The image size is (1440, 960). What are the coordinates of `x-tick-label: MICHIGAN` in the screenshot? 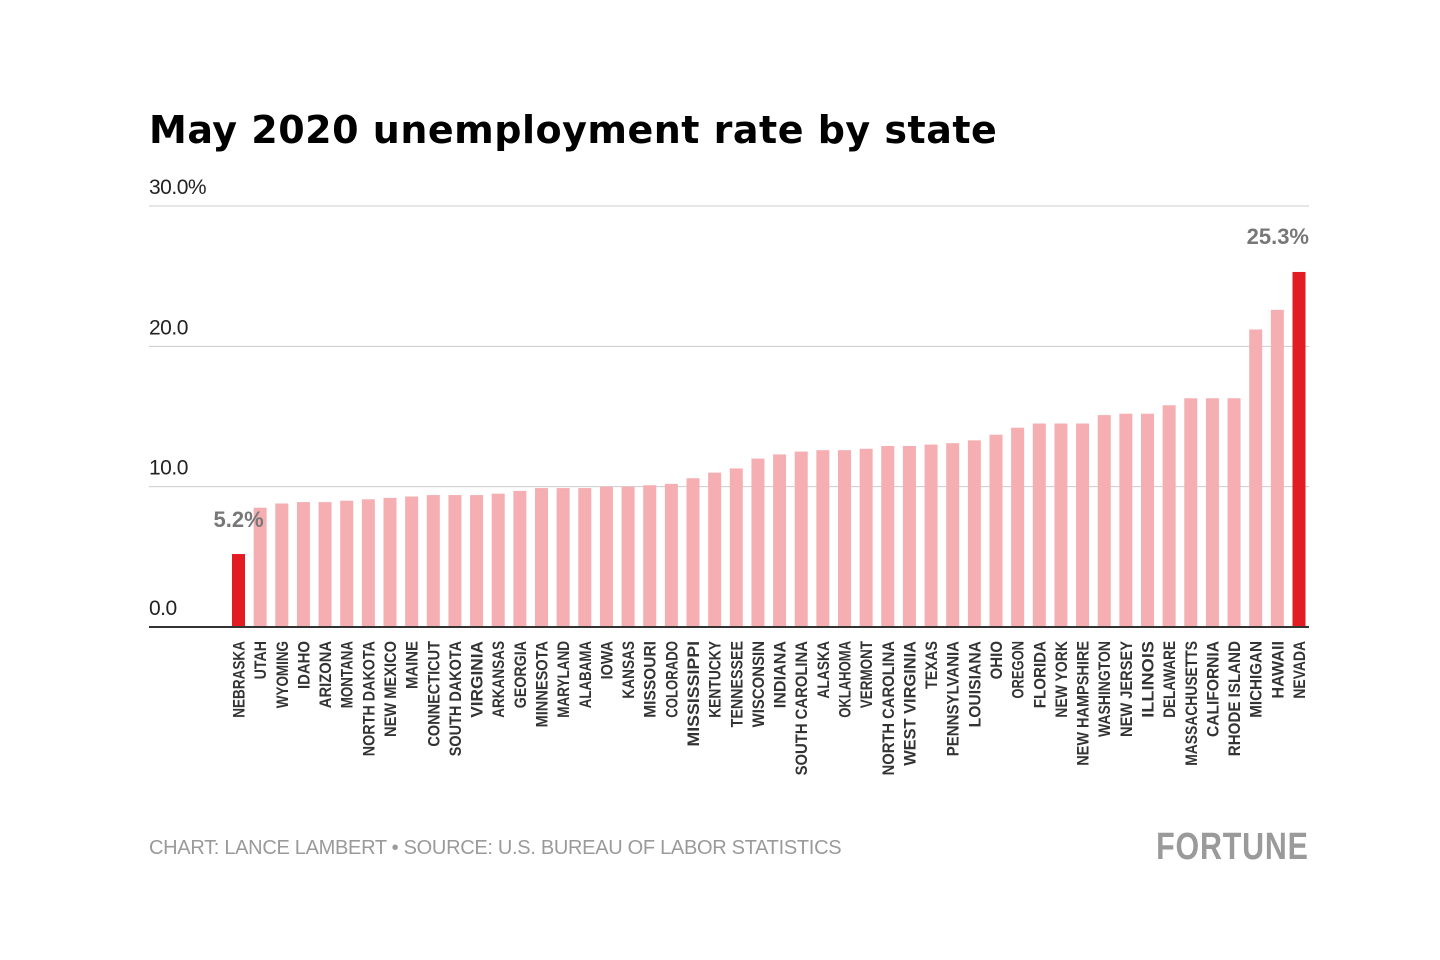 It's located at (1256, 679).